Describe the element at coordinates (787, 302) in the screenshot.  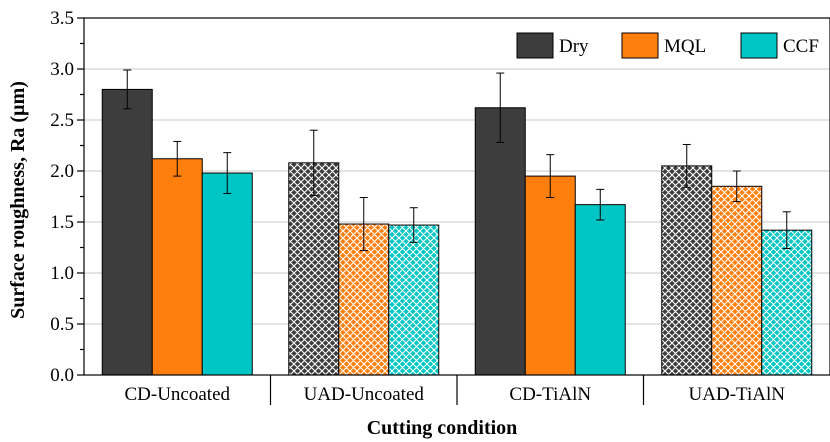
I see `bar-uad-tialn-ccf` at that location.